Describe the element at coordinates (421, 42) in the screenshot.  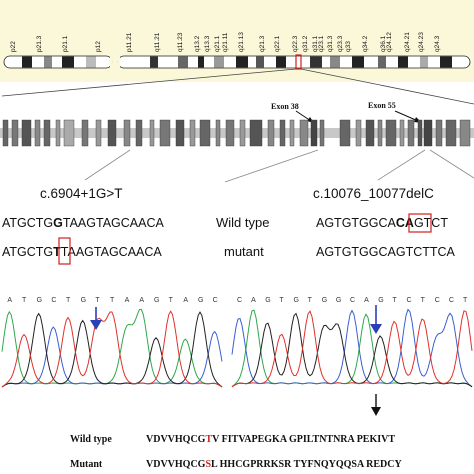
I see `band-label-extra-6: q24.23` at that location.